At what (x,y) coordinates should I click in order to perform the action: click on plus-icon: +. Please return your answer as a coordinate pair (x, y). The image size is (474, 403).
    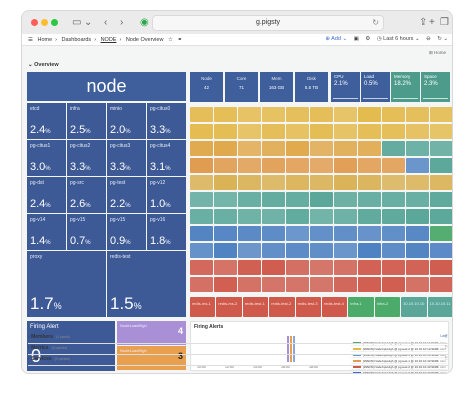
    Looking at the image, I should click on (432, 22).